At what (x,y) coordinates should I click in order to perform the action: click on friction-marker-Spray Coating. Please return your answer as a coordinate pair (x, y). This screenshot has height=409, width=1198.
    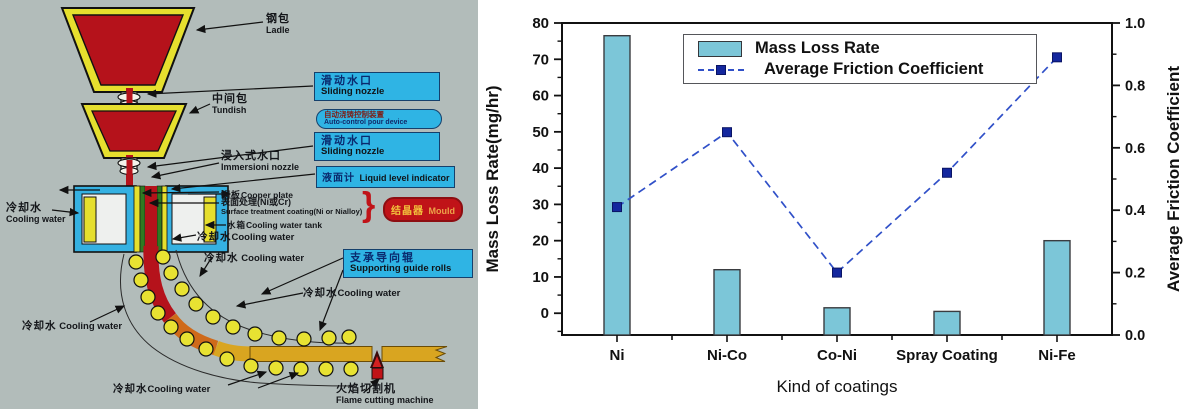
    Looking at the image, I should click on (947, 172).